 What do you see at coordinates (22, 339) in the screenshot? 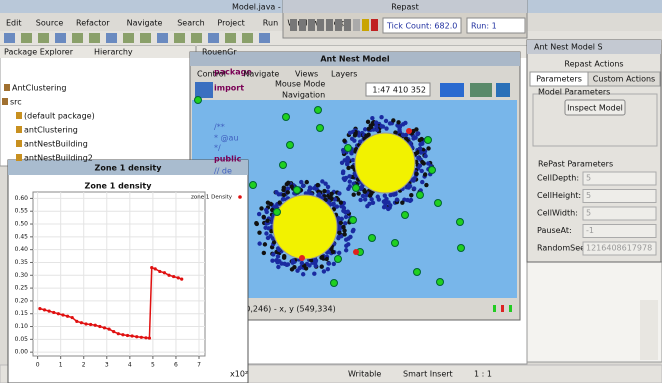
I see `y-tick-label: 0.05` at bounding box center [22, 339].